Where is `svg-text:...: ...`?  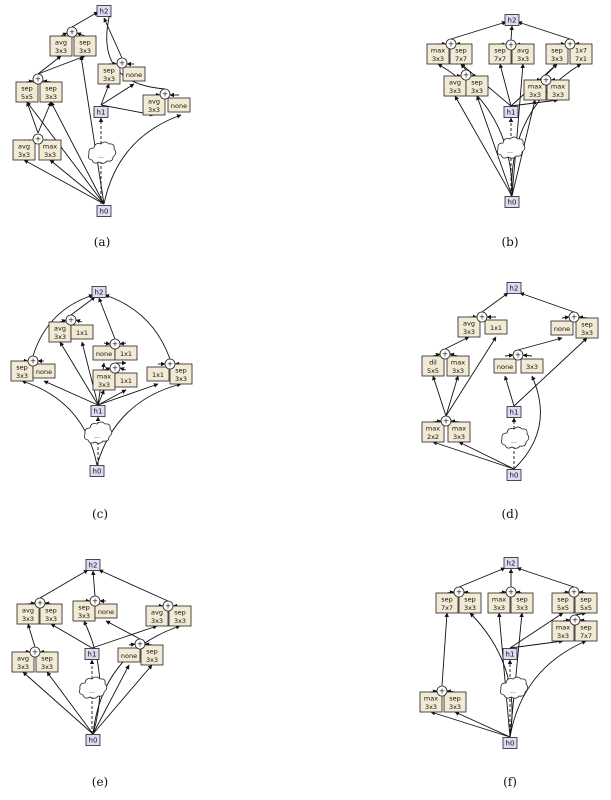 svg-text:...: ... is located at coordinates (101, 156).